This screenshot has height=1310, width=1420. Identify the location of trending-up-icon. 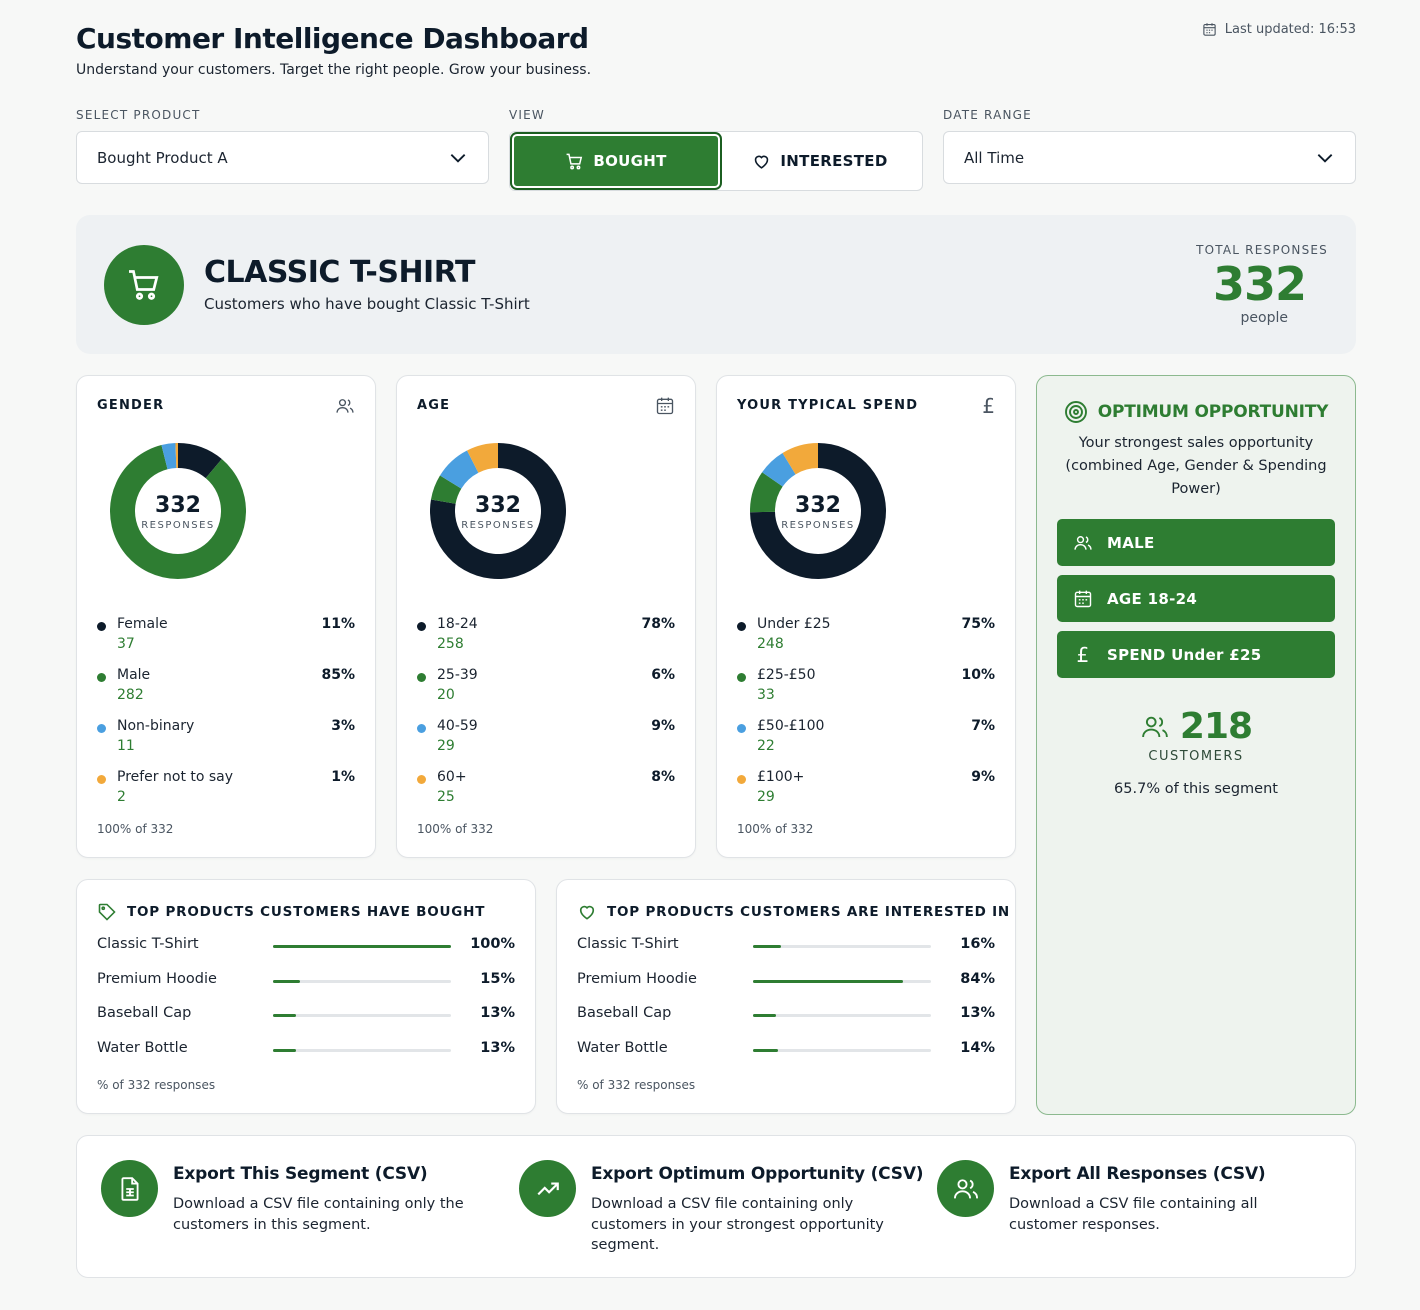
(547, 1188).